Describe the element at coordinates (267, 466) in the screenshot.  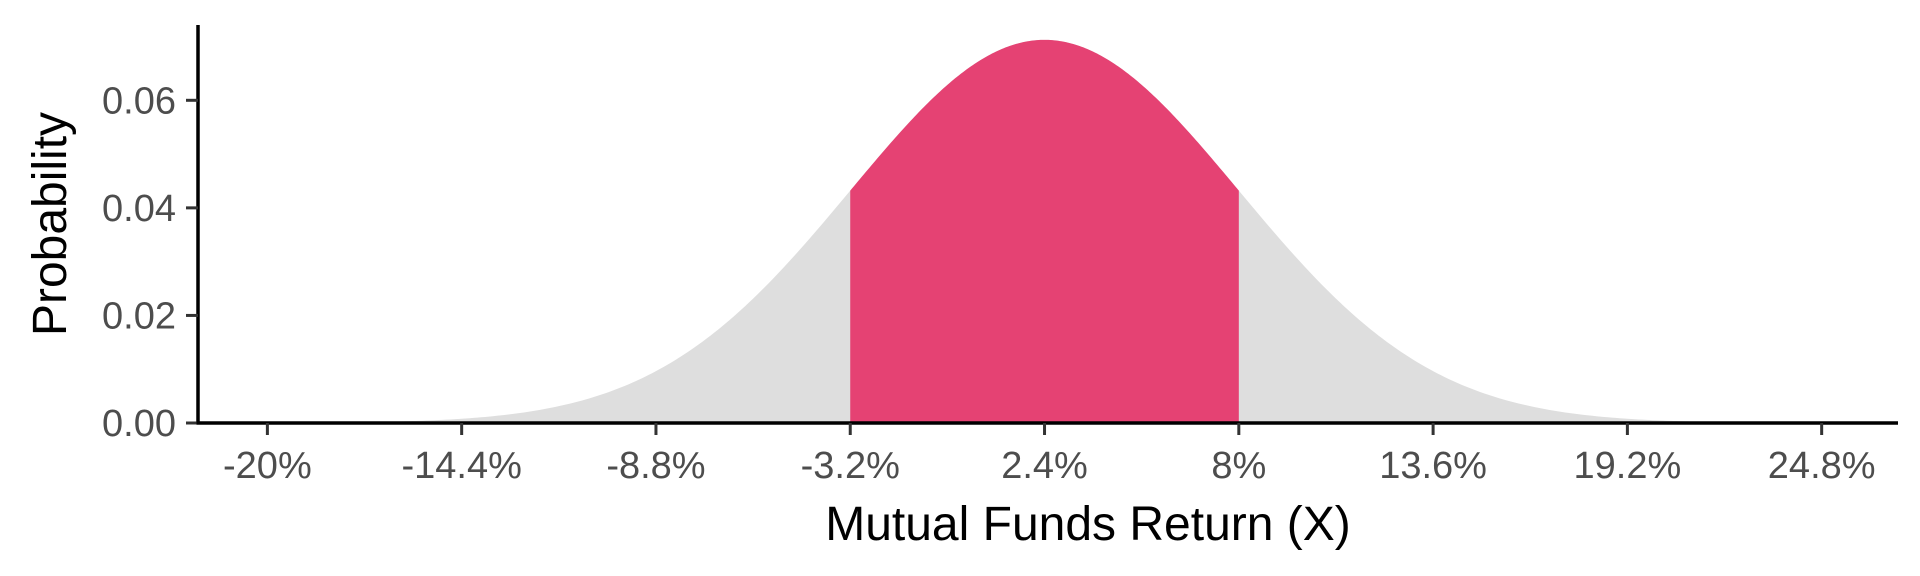
I see `x-tick-label: -20%` at that location.